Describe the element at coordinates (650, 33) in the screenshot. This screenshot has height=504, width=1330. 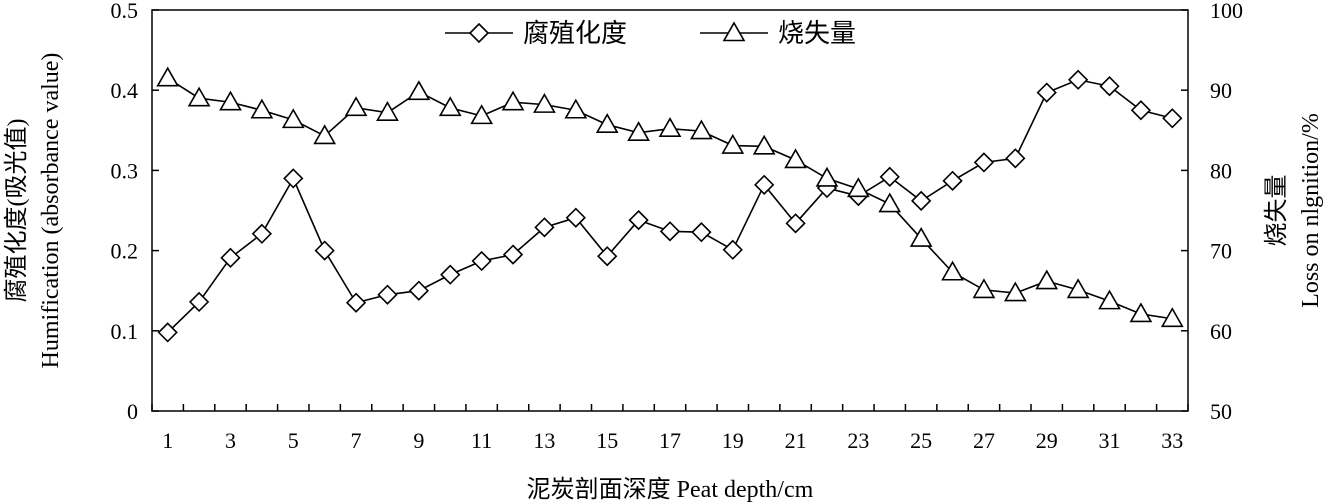
I see `legend: 腐殖化度 烧失量` at that location.